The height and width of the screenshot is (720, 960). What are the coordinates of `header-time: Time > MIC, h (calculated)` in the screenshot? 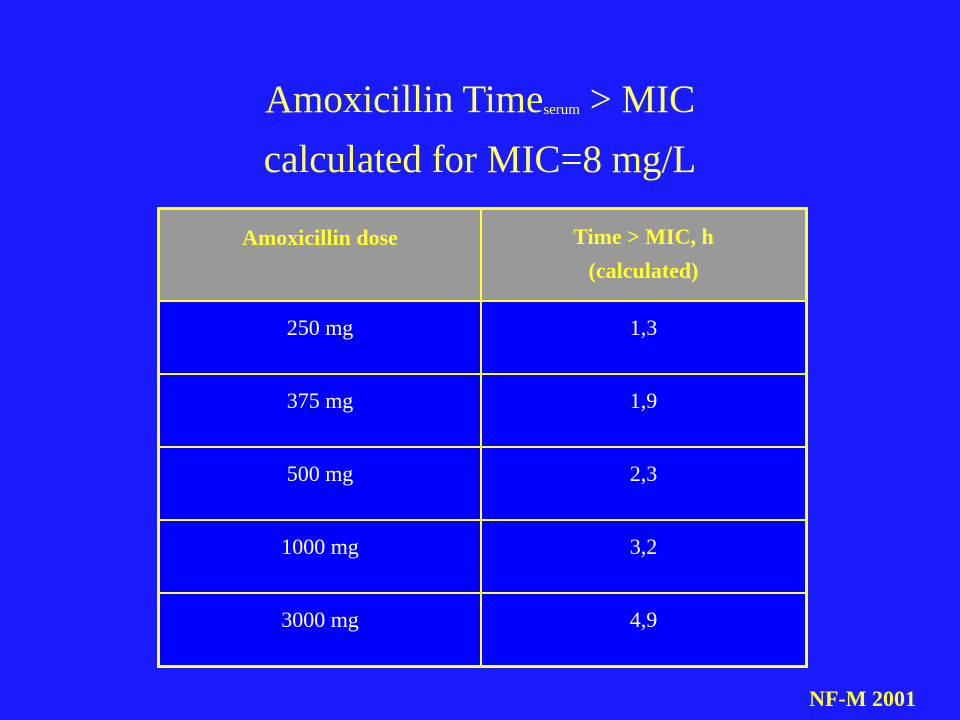 It's located at (644, 254).